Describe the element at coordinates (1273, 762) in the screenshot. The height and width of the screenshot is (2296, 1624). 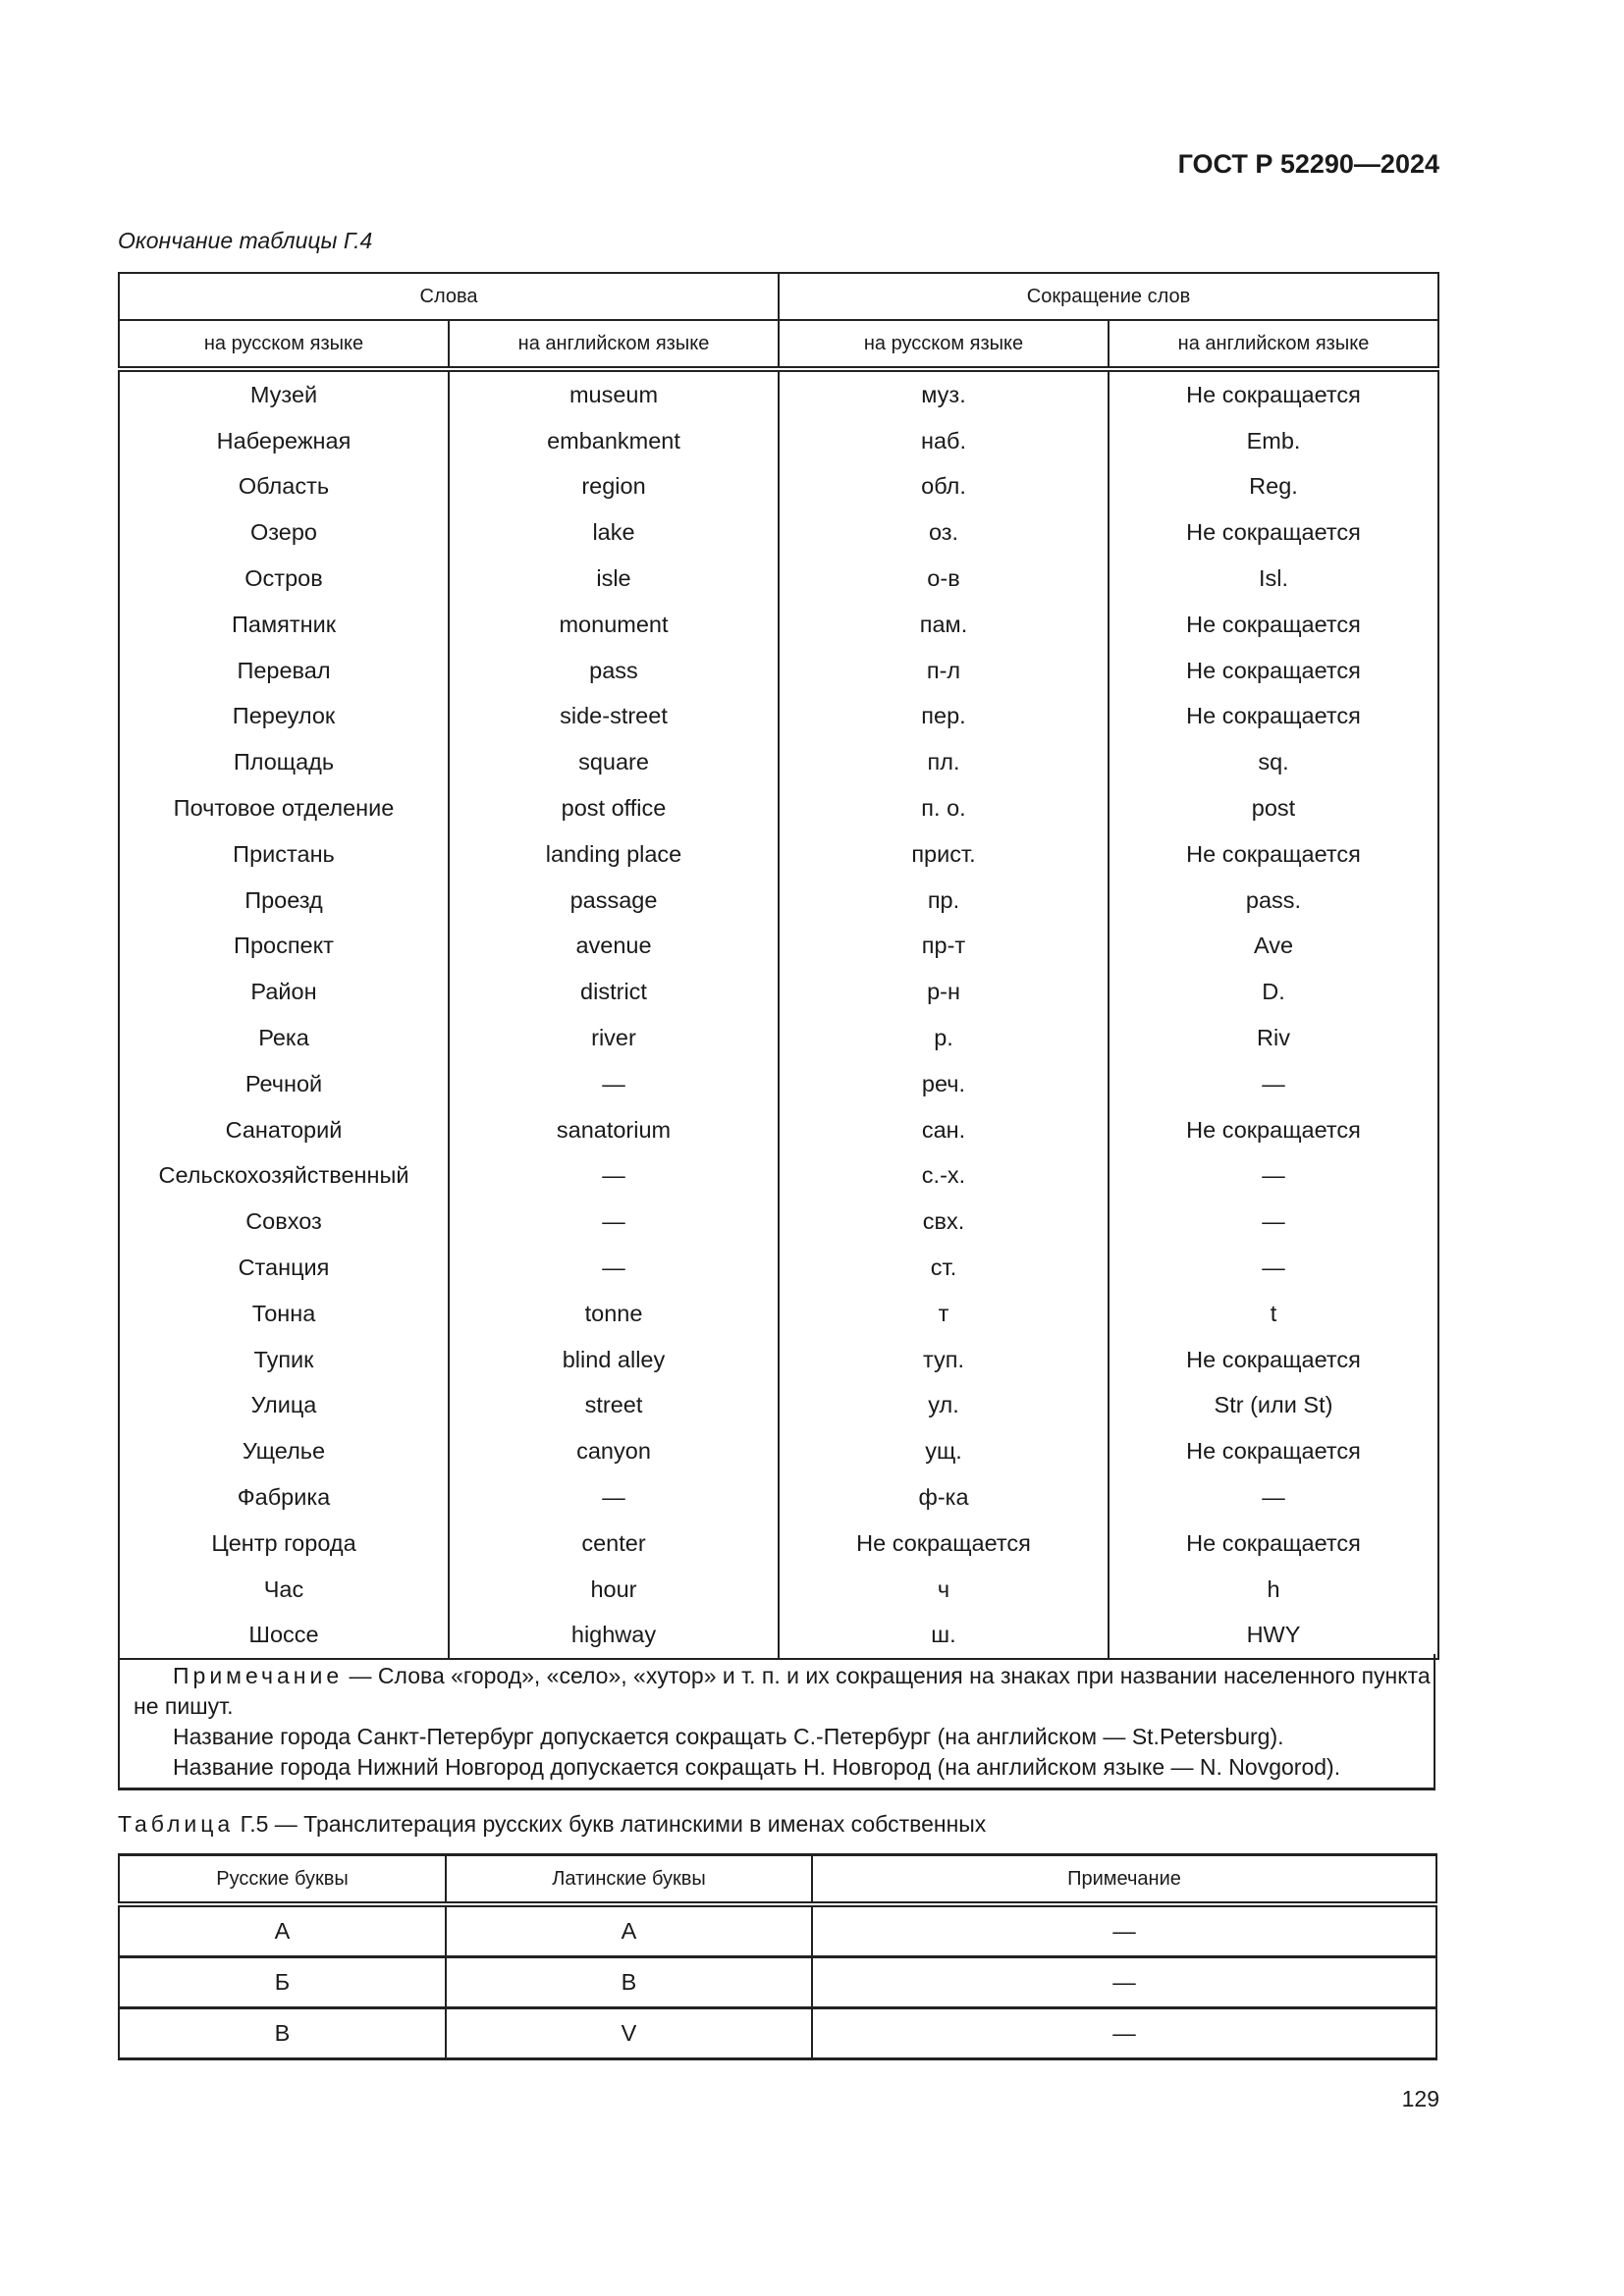
I see `table-cell: sq.` at that location.